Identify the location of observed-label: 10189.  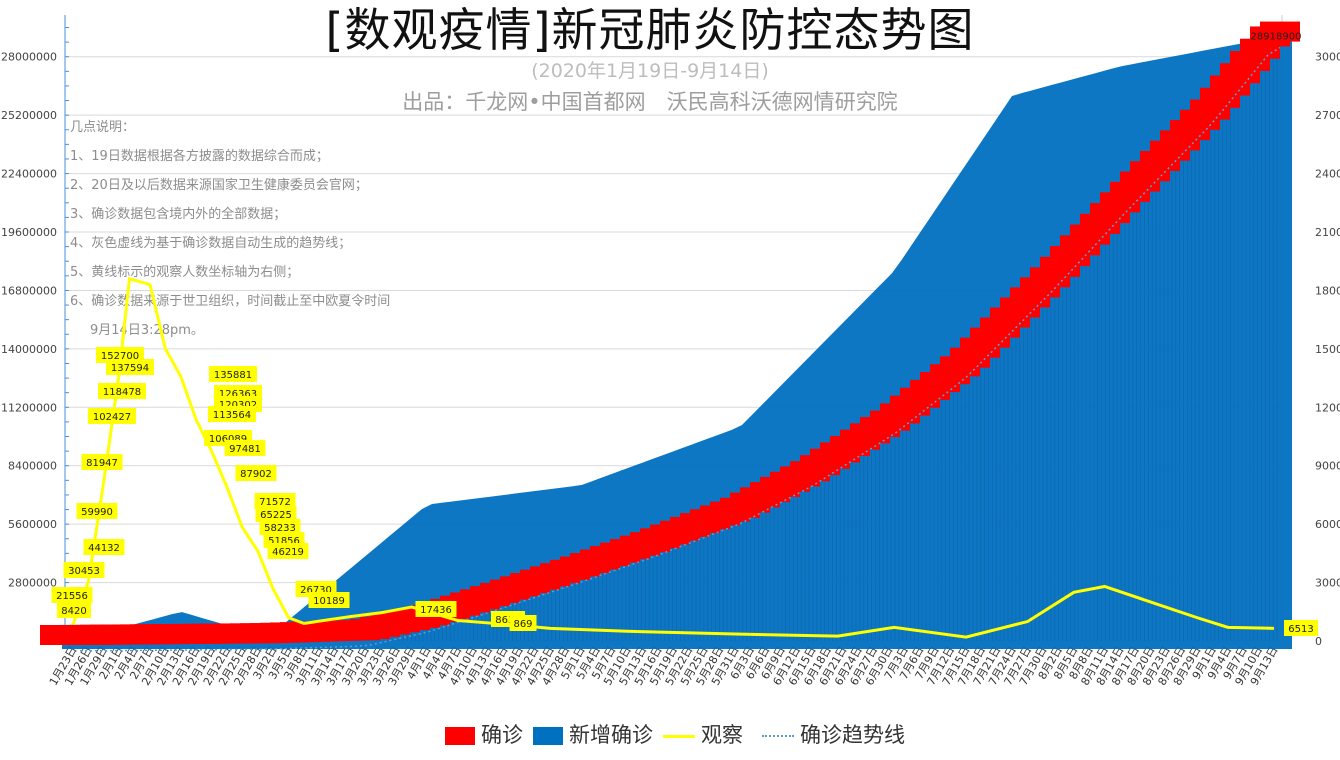
(329, 601).